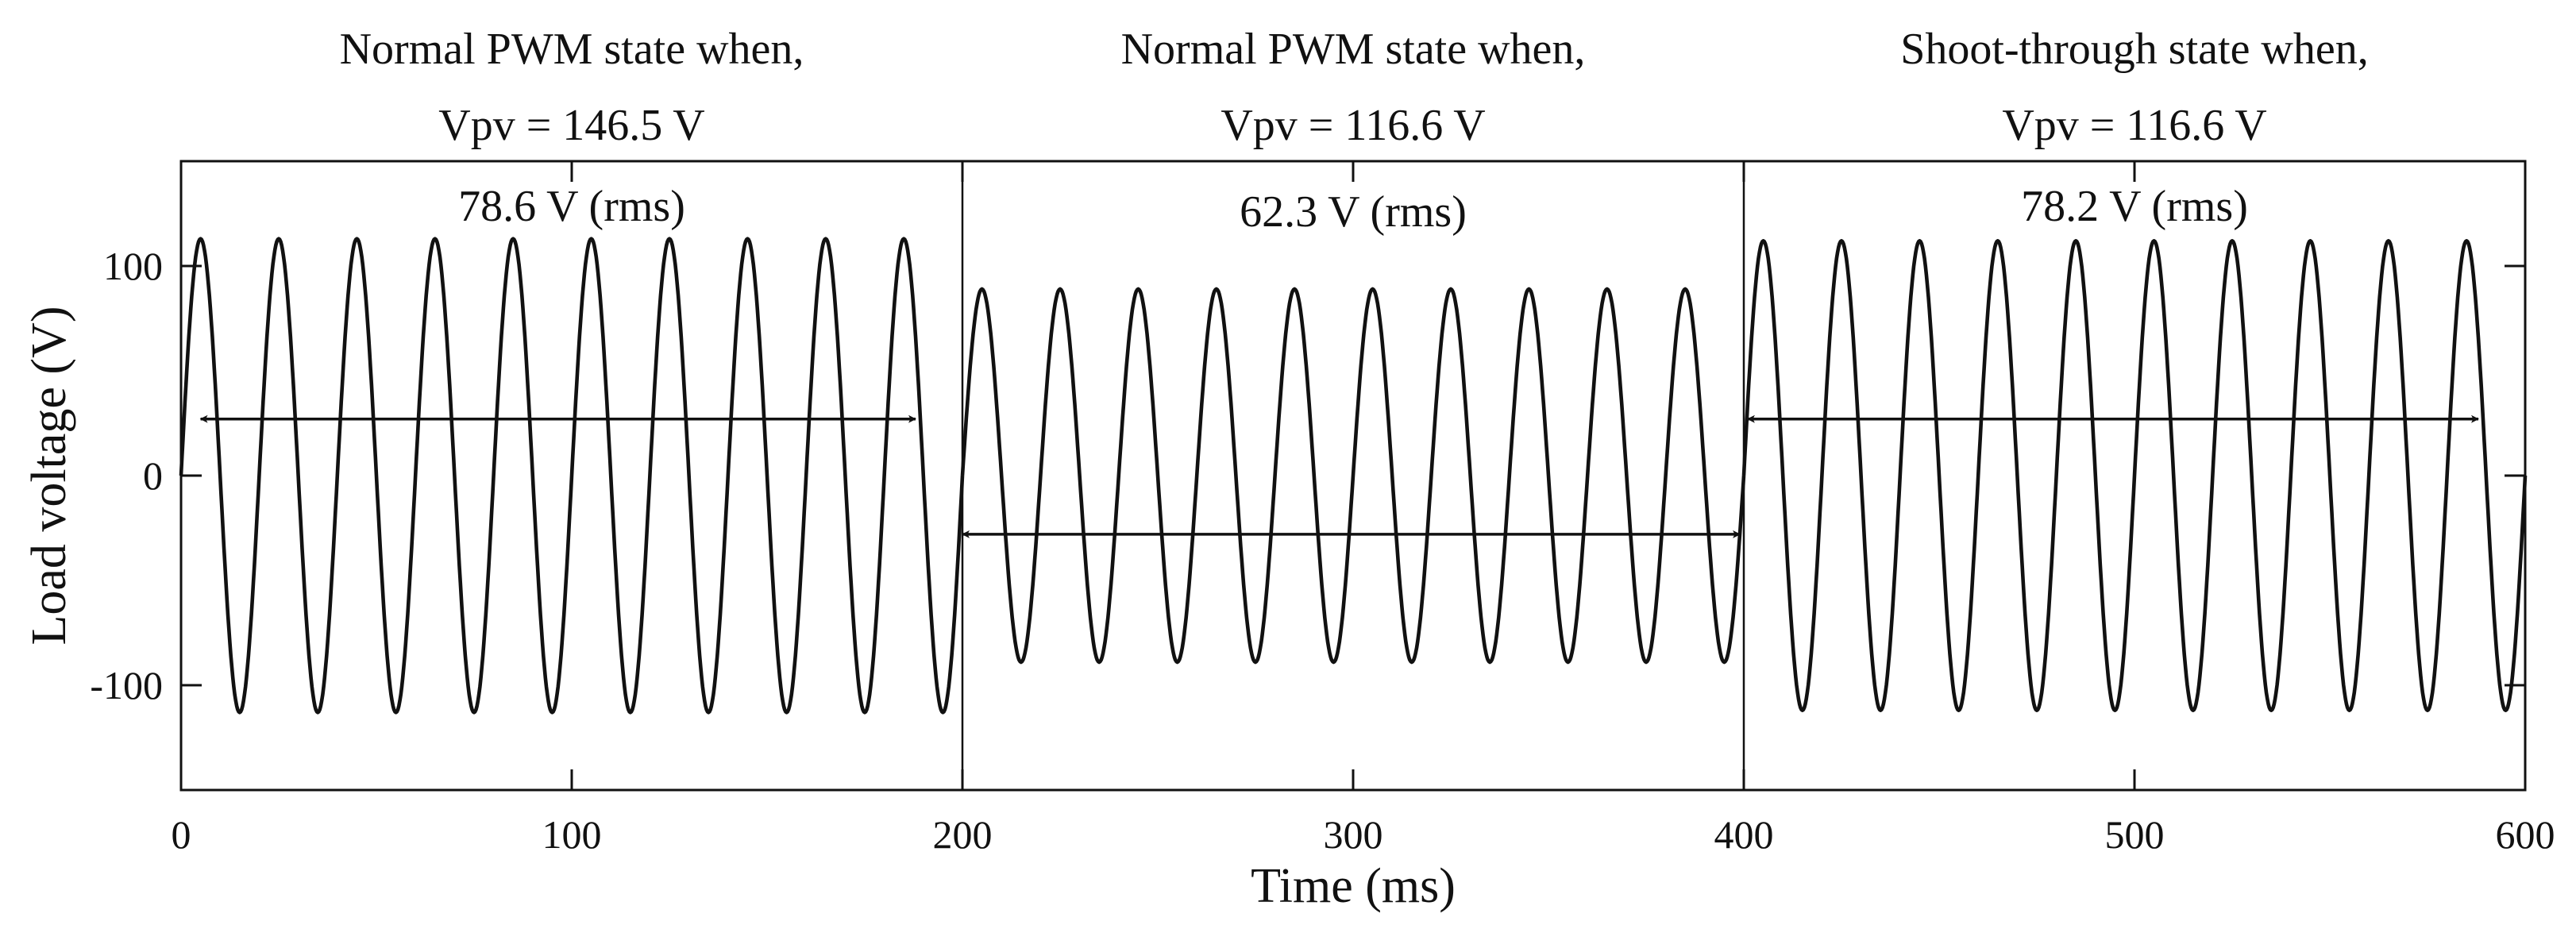 The image size is (2576, 925). Describe the element at coordinates (181, 834) in the screenshot. I see `x-tick-label: 0` at that location.